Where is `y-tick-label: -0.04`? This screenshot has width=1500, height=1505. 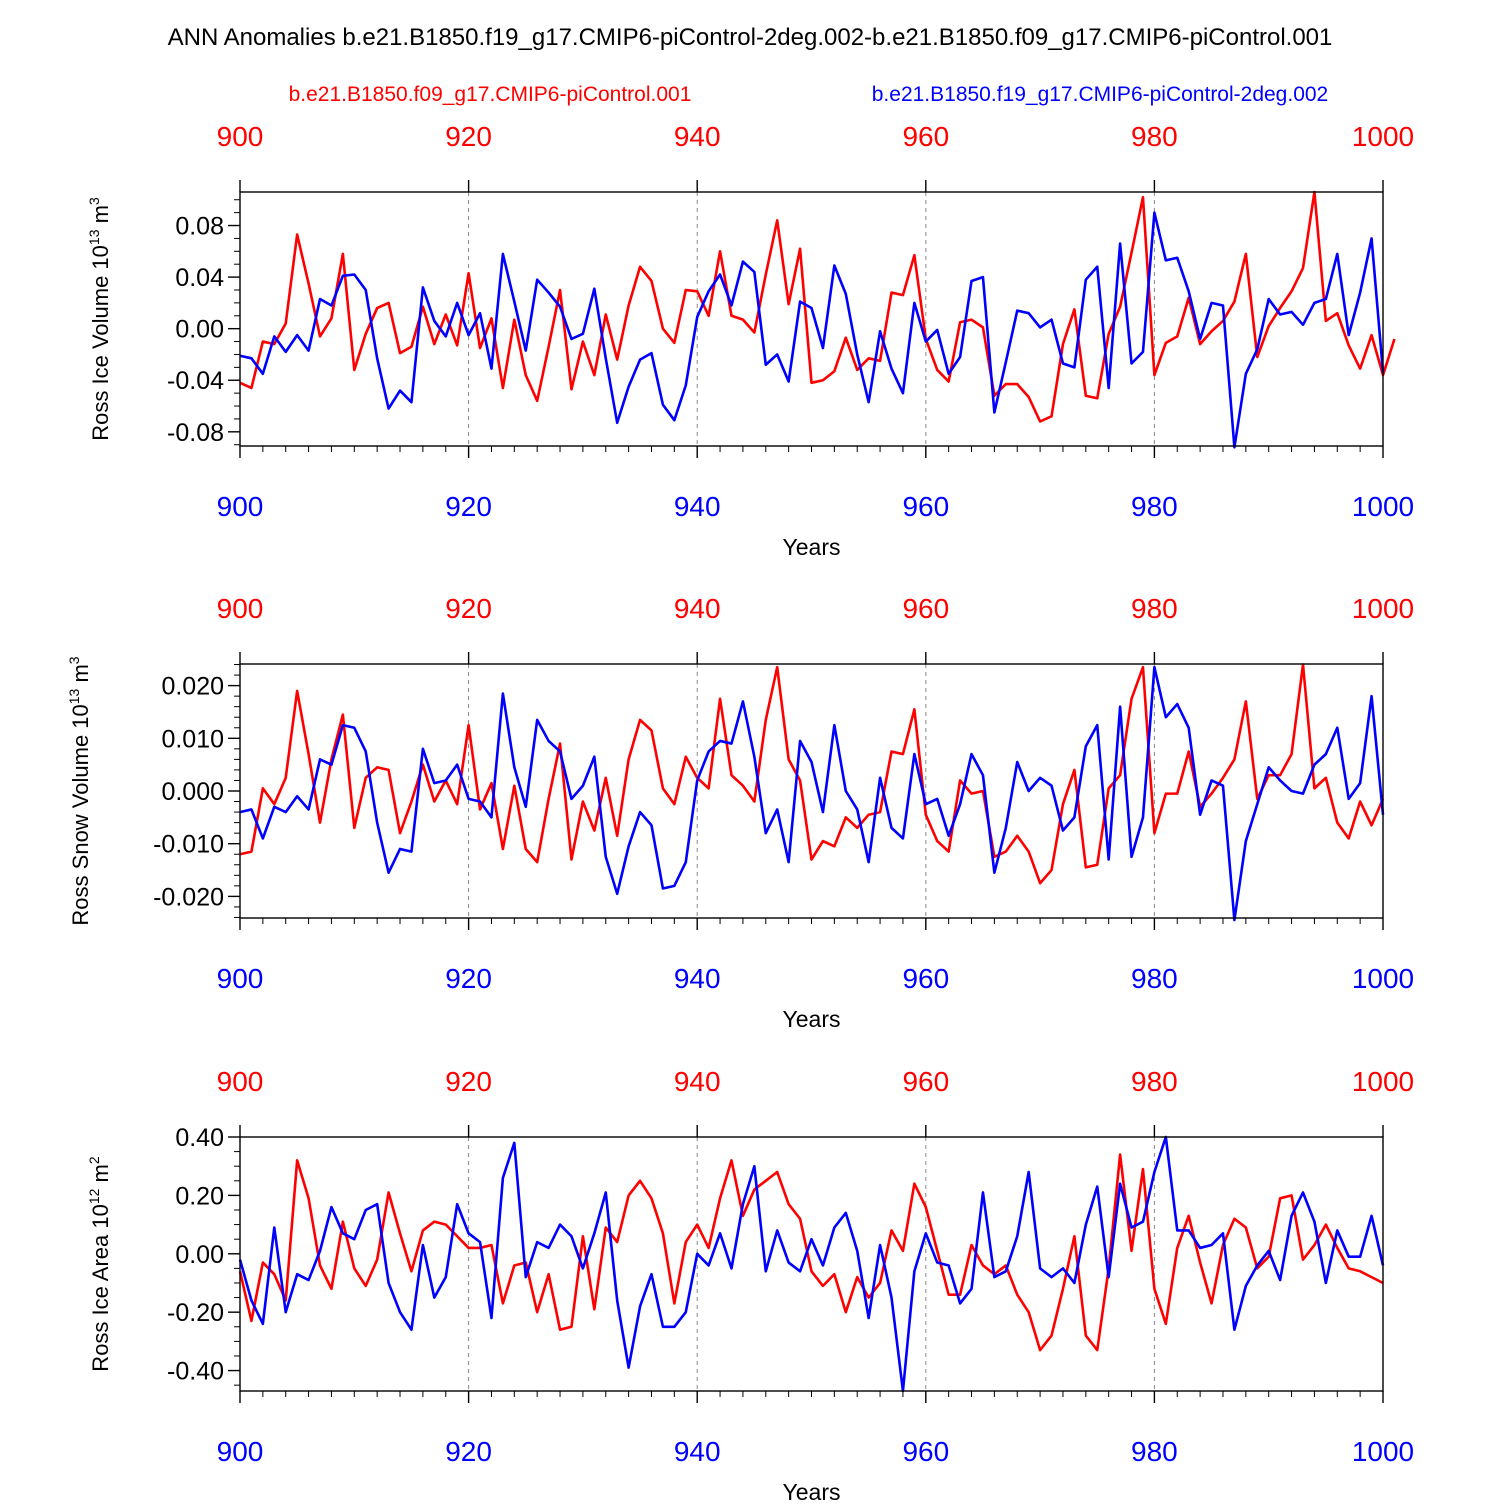 y-tick-label: -0.04 is located at coordinates (195, 381).